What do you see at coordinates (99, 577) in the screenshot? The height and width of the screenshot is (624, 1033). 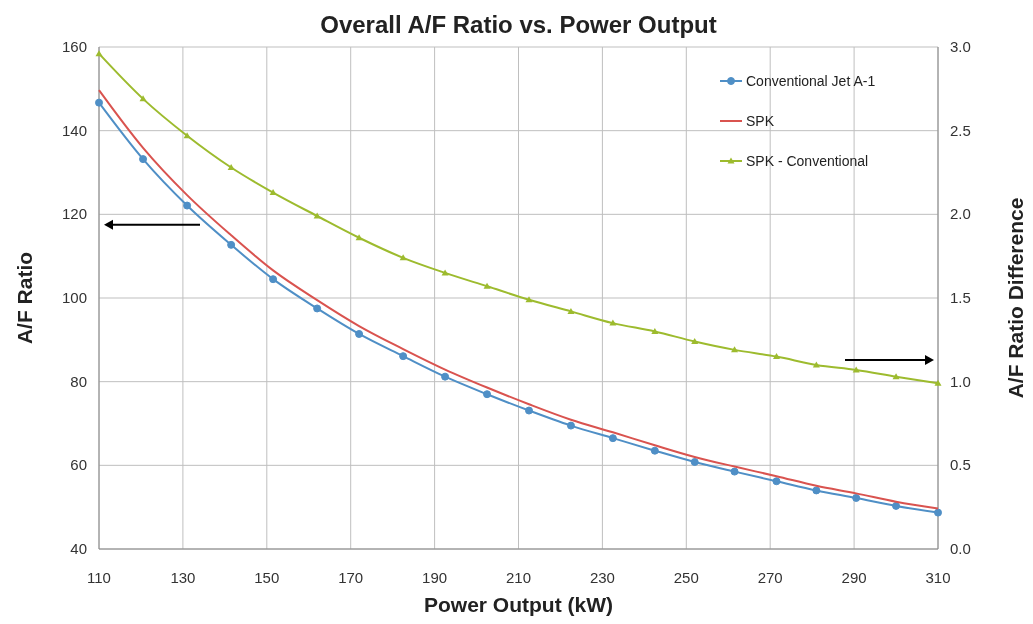 I see `x-tick-label: 110` at bounding box center [99, 577].